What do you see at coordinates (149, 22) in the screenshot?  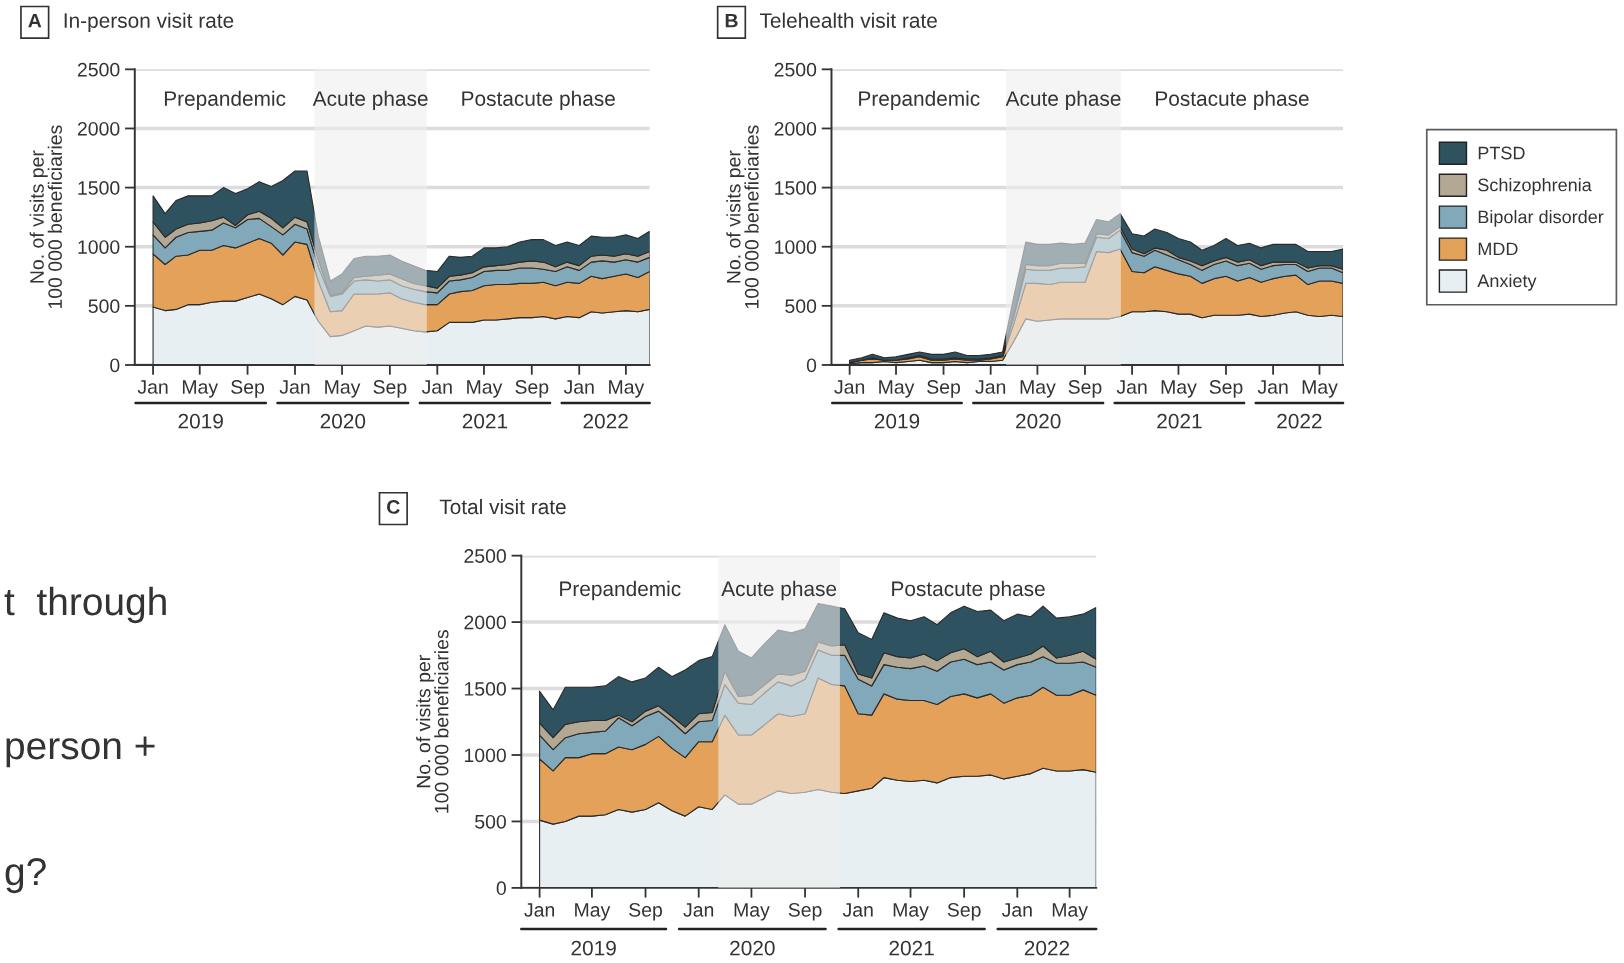 I see `chart-title: In-person visit rate` at bounding box center [149, 22].